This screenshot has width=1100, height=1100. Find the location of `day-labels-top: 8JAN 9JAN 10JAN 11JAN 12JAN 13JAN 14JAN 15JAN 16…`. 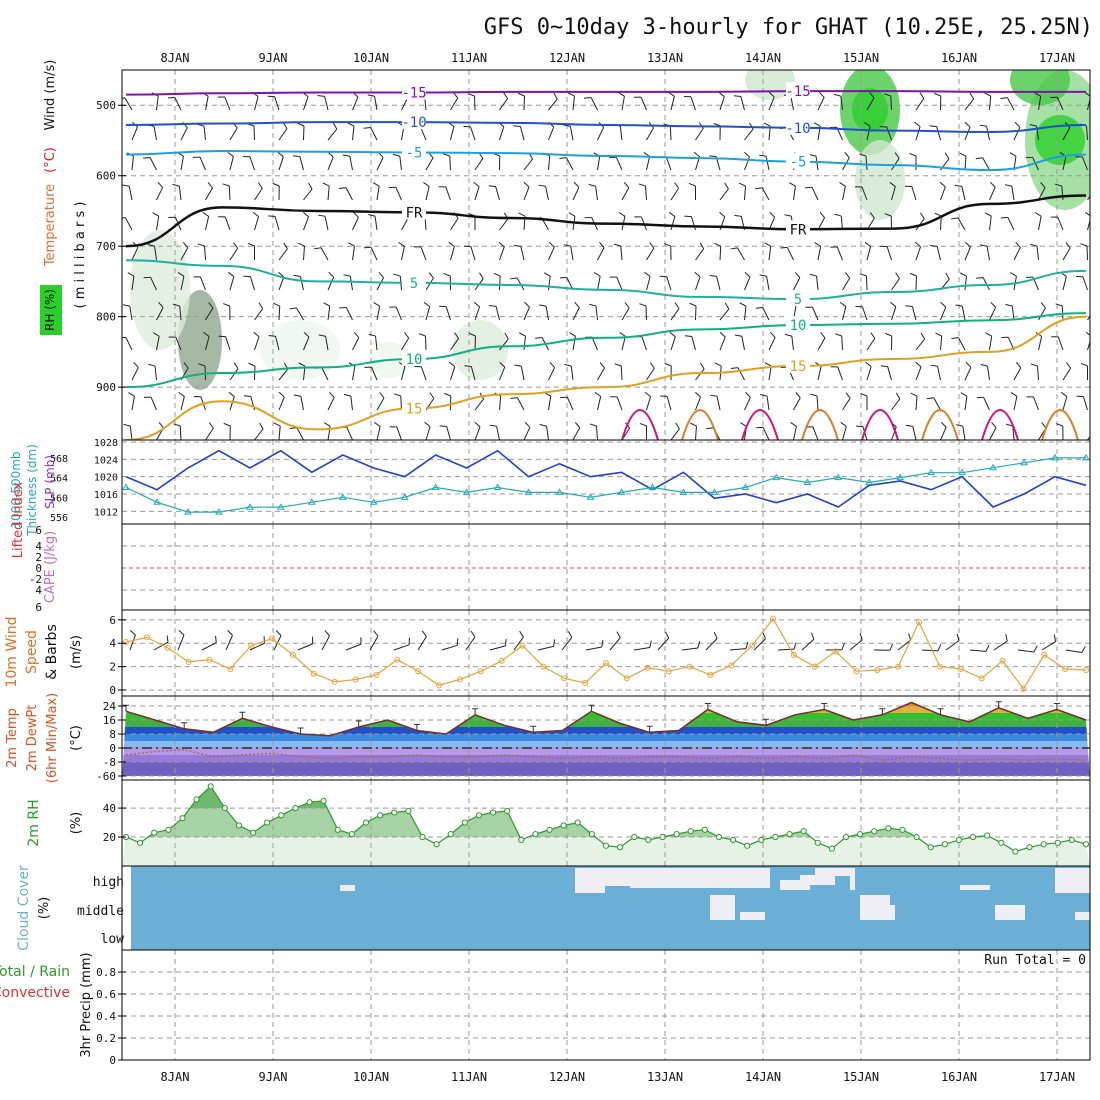

day-labels-top: 8JAN 9JAN 10JAN 11JAN 12JAN 13JAN 14JAN 15JAN 16… is located at coordinates (618, 58).